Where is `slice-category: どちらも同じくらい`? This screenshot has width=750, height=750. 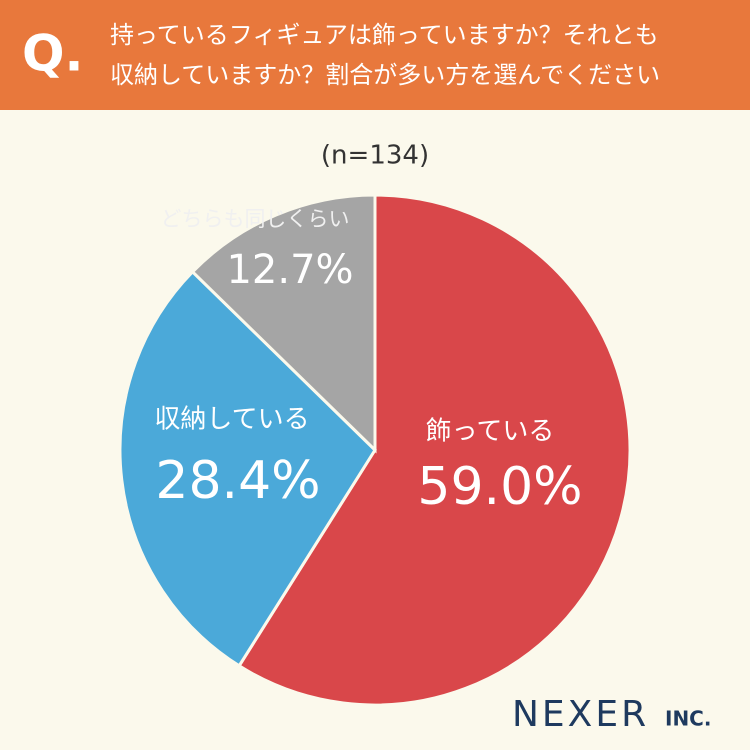 slice-category: どちらも同じくらい is located at coordinates (255, 219).